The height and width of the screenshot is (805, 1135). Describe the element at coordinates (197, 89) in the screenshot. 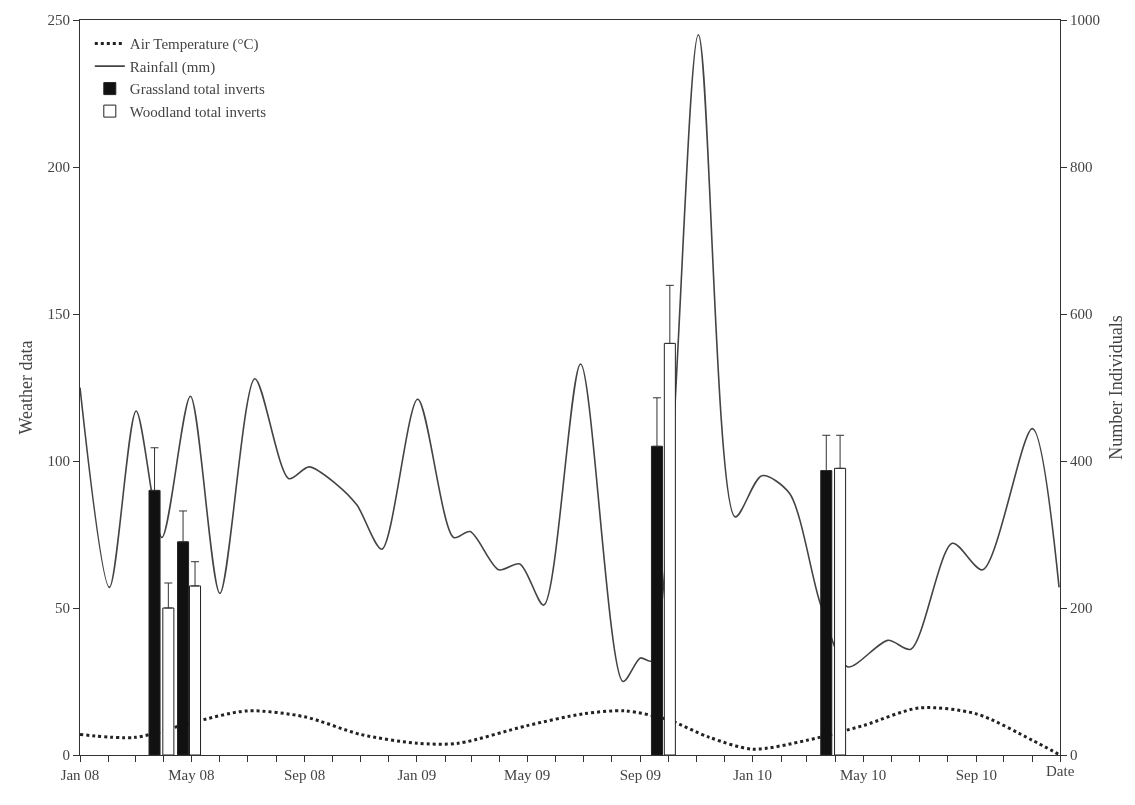

I see `legend-label: Grassland total inverts` at that location.